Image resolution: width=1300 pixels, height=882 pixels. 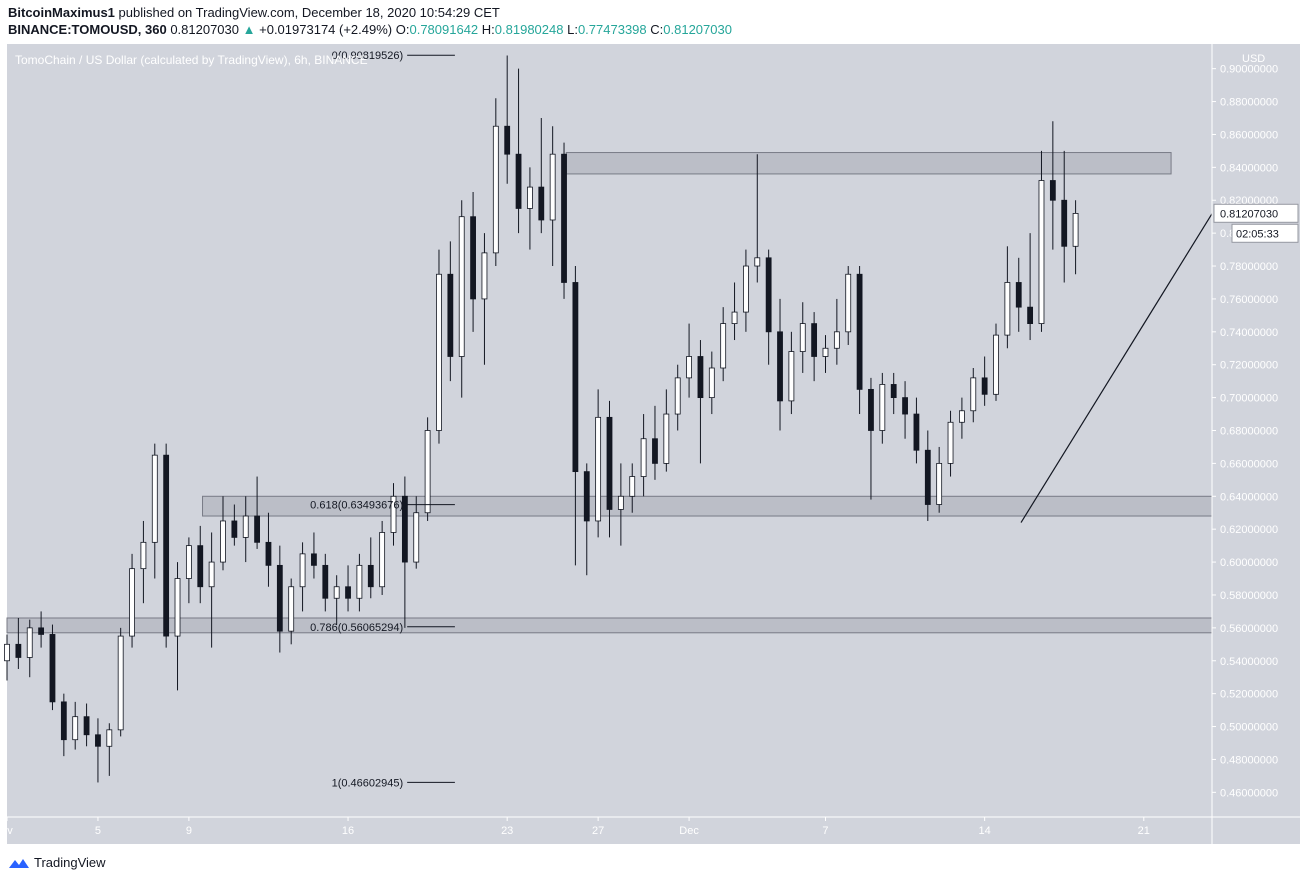 I want to click on time-axis, so click(x=653, y=830).